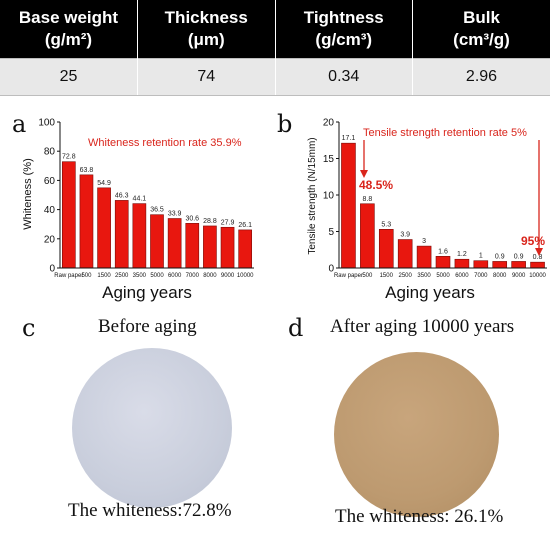  What do you see at coordinates (344, 29) in the screenshot?
I see `header-tightness: Tightness (g/cm³)` at bounding box center [344, 29].